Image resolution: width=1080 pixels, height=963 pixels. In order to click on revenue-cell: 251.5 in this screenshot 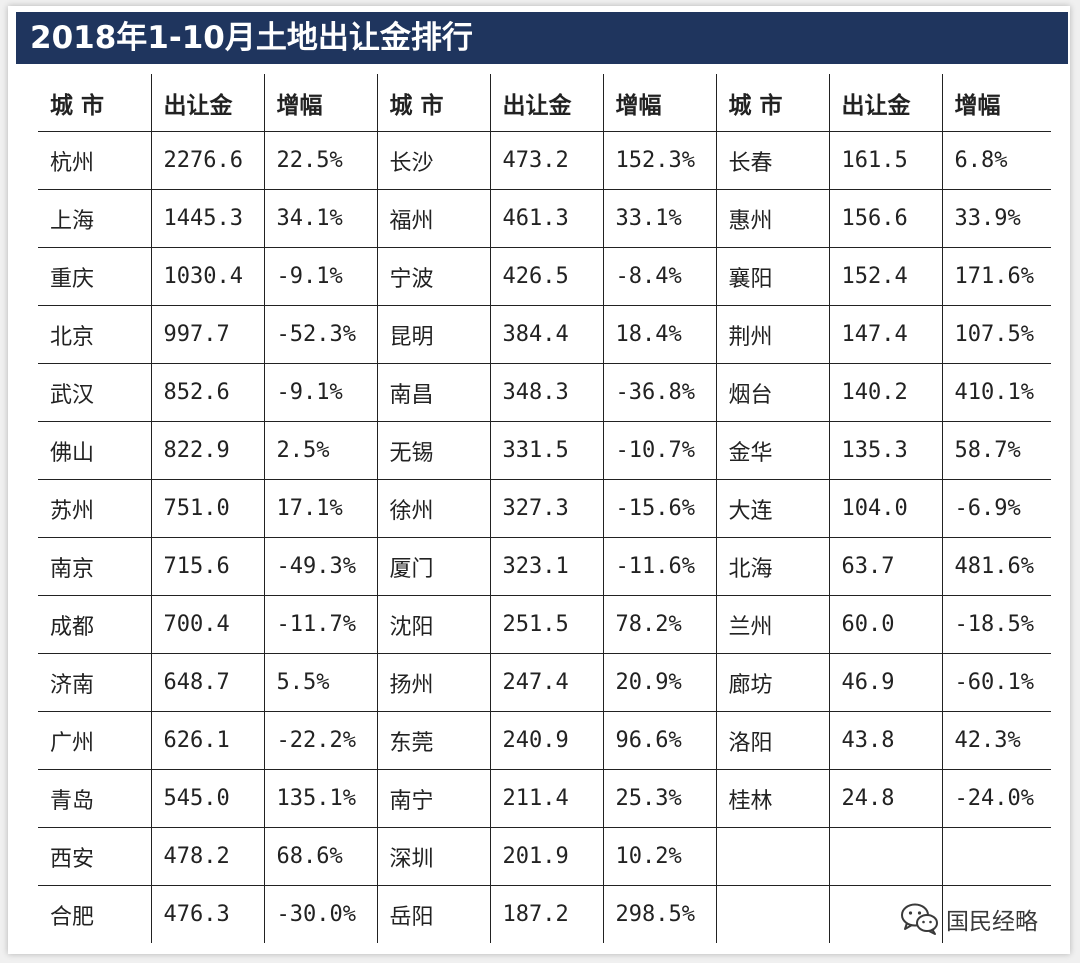, I will do `click(547, 624)`.